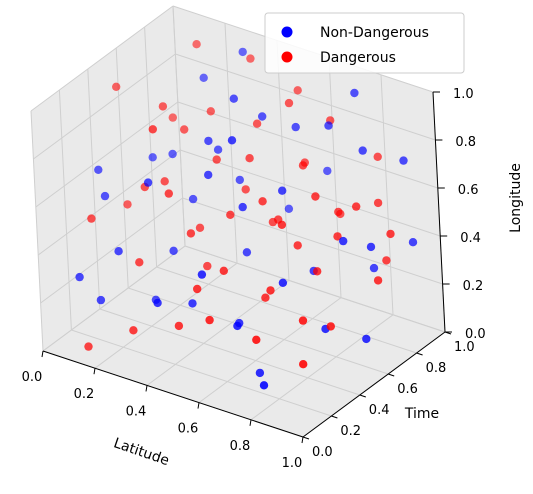 This screenshot has width=533, height=494. Describe the element at coordinates (470, 238) in the screenshot. I see `z-tick-label: 0.4` at that location.